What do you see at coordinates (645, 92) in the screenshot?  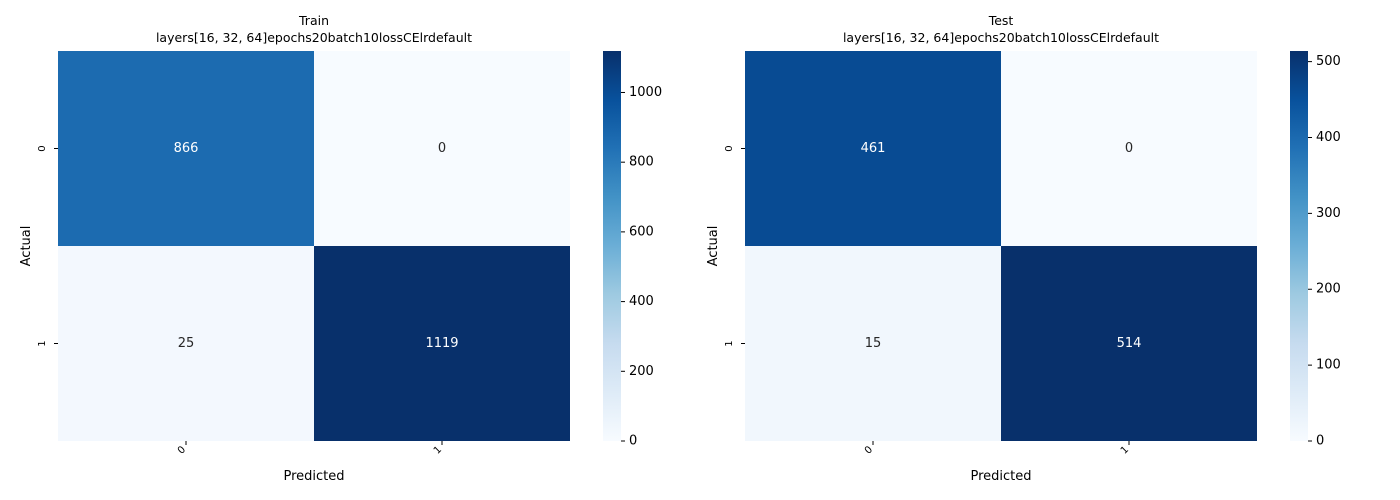 I see `train-cbar-tick-label-5: 1000` at bounding box center [645, 92].